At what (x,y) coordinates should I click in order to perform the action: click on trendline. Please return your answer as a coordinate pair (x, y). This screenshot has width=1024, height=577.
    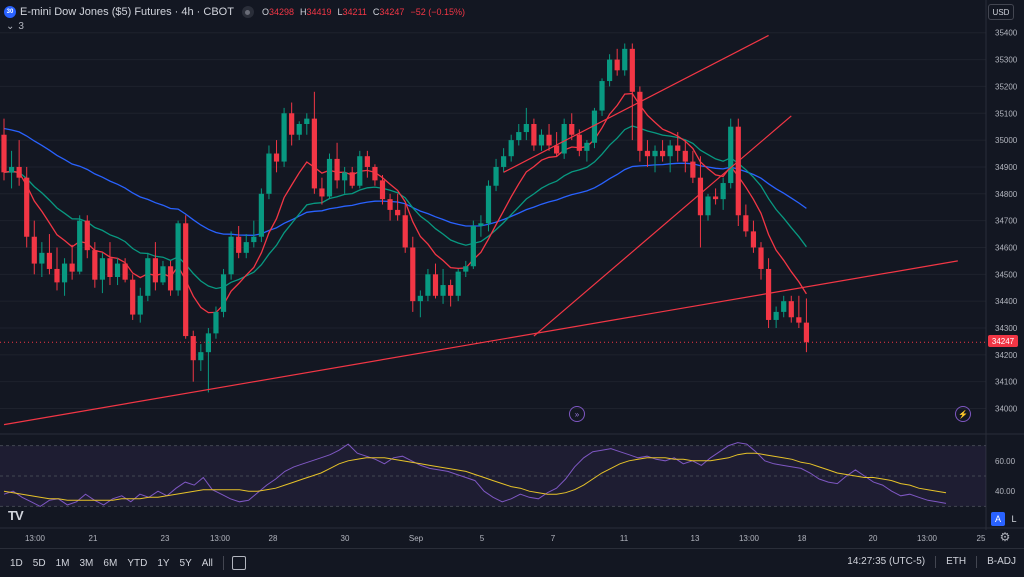
    Looking at the image, I should click on (662, 226).